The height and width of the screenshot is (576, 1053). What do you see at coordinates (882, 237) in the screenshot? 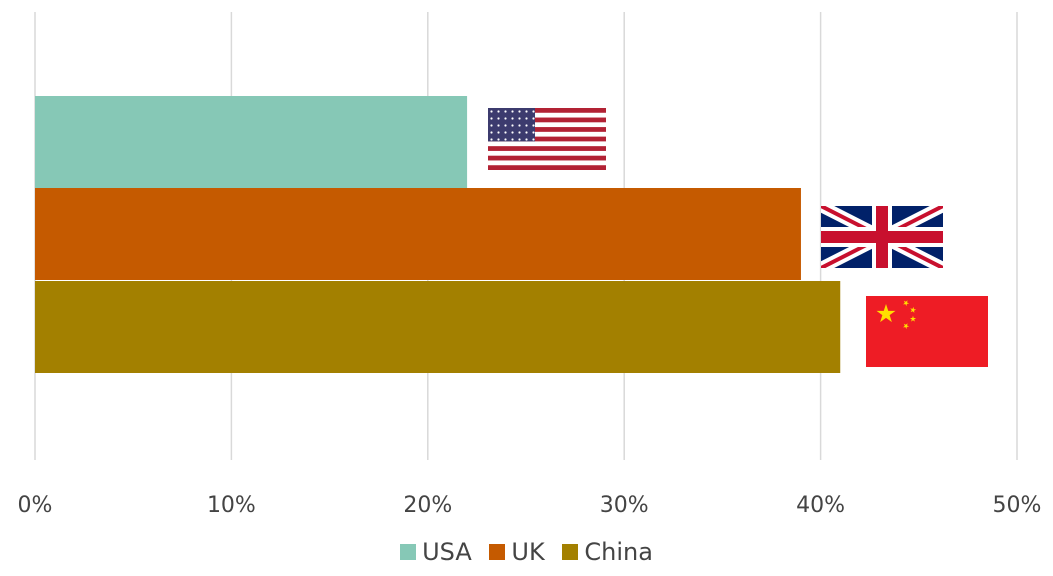
I see `uk-flag-icon` at bounding box center [882, 237].